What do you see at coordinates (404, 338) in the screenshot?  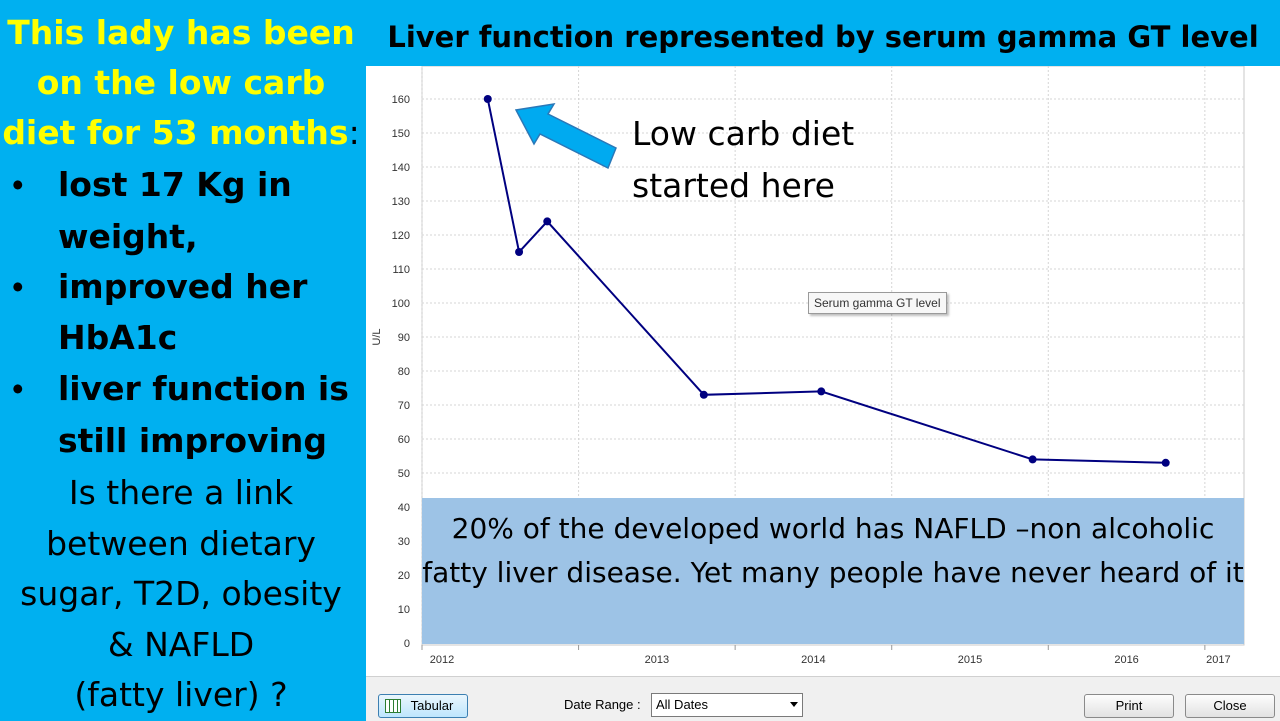 I see `y-tick-label: 90` at bounding box center [404, 338].